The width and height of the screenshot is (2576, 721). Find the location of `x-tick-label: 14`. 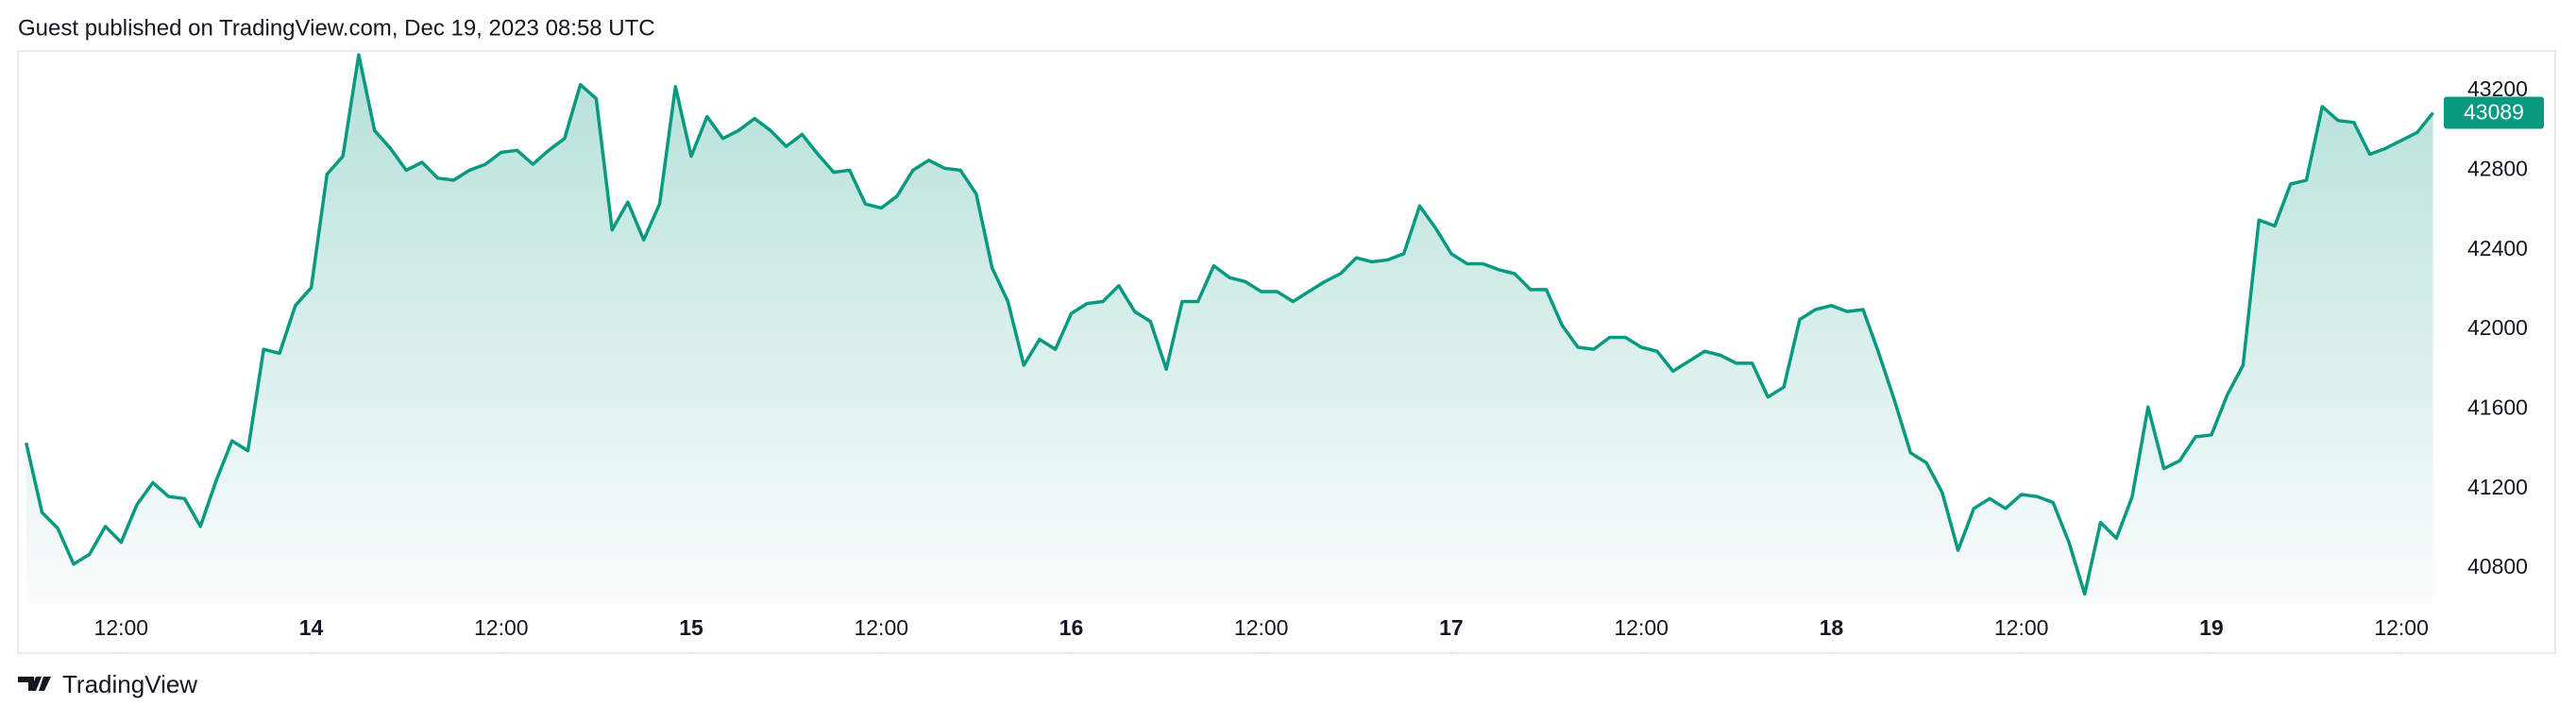

x-tick-label: 14 is located at coordinates (311, 627).